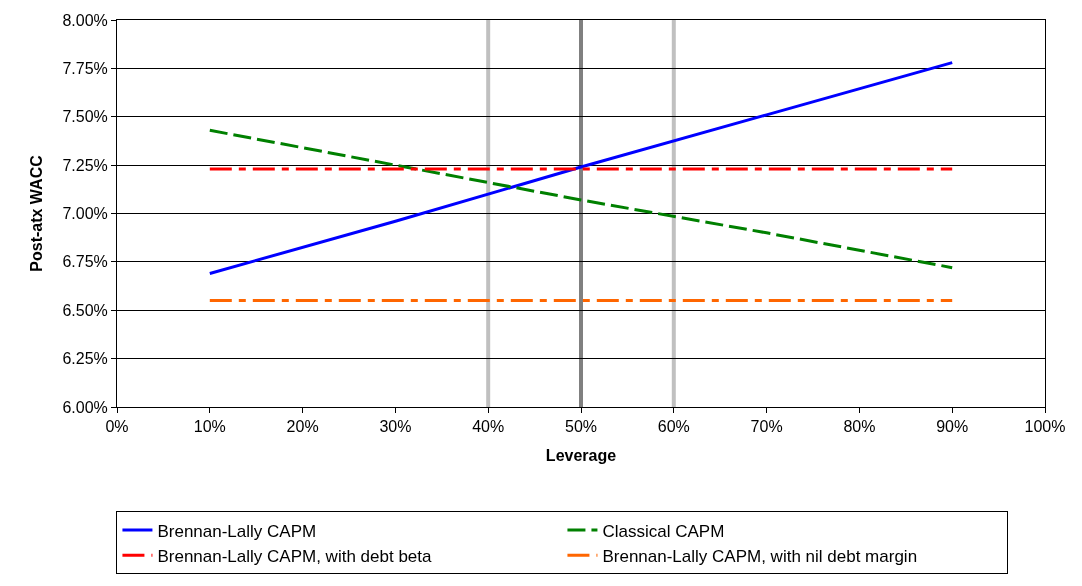 The width and height of the screenshot is (1082, 586). Describe the element at coordinates (85, 214) in the screenshot. I see `y-tick-label: 7.00%` at that location.